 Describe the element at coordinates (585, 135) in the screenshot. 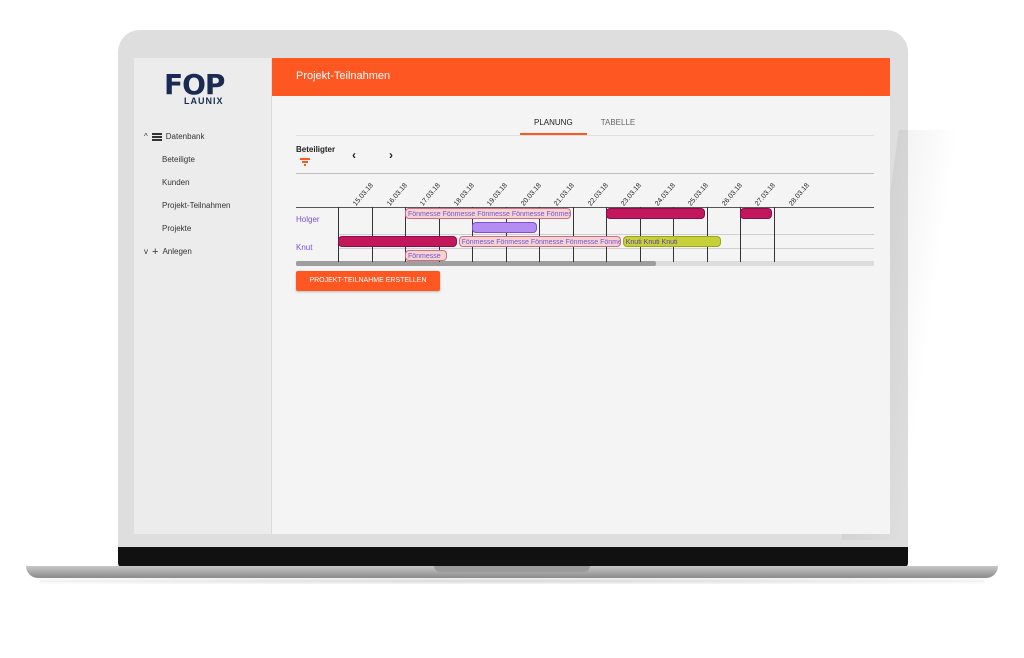

I see `tab-divider` at that location.